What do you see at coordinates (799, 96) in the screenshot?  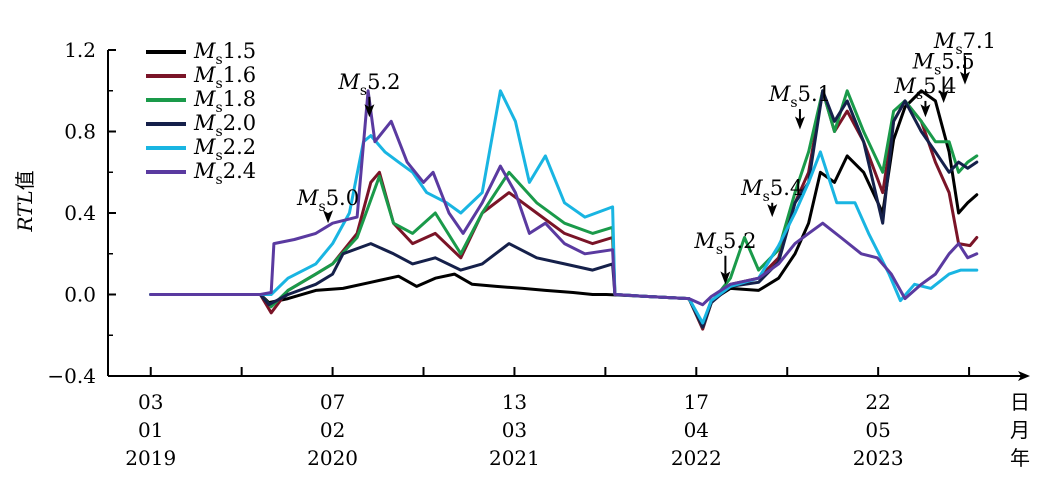 I see `annotation-label: Ms5.1` at bounding box center [799, 96].